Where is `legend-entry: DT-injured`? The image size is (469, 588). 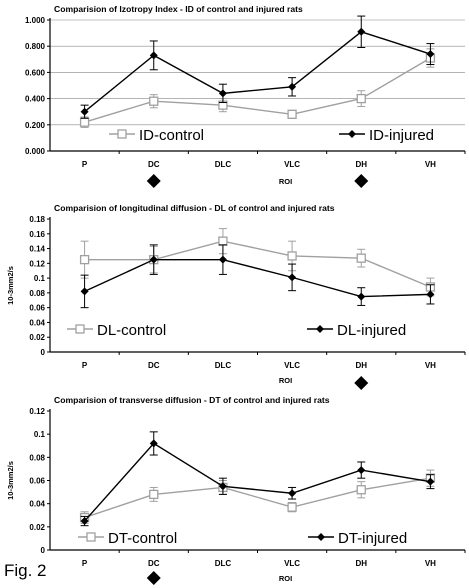
legend-entry: DT-injured is located at coordinates (357, 538).